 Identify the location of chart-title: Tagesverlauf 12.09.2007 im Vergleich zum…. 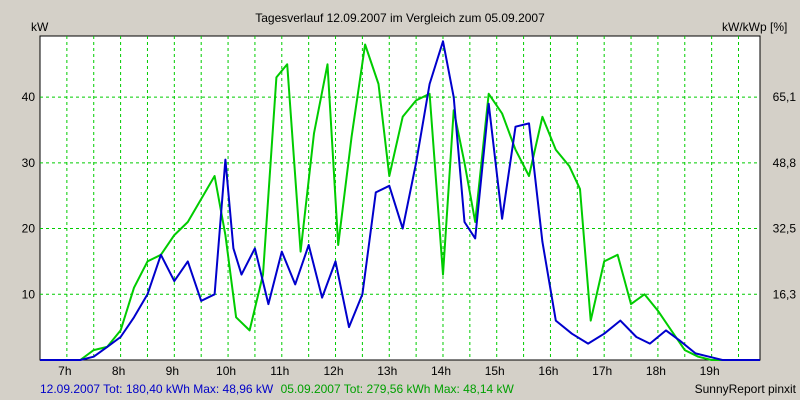
(400, 18).